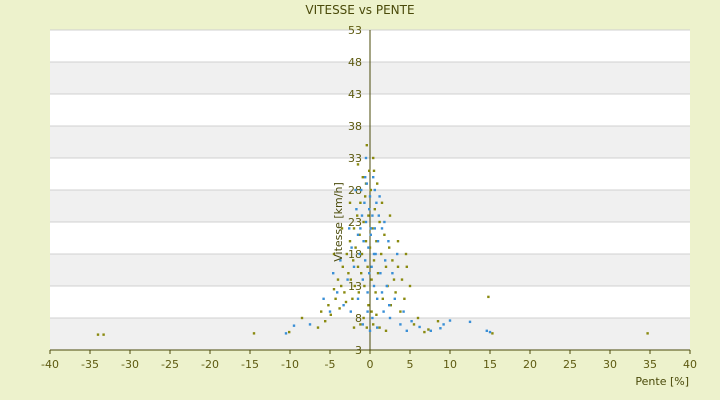 This screenshot has height=400, width=720. Describe the element at coordinates (355, 62) in the screenshot. I see `y-tick-label: 48` at that location.